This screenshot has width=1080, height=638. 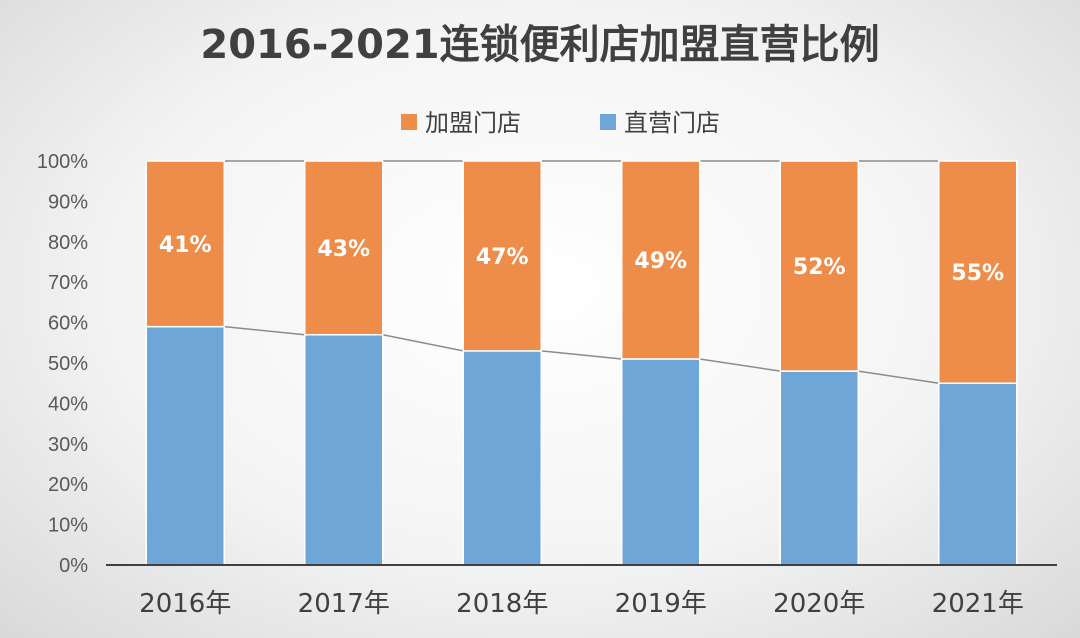 What do you see at coordinates (68, 324) in the screenshot?
I see `y-tick-label: 60%` at bounding box center [68, 324].